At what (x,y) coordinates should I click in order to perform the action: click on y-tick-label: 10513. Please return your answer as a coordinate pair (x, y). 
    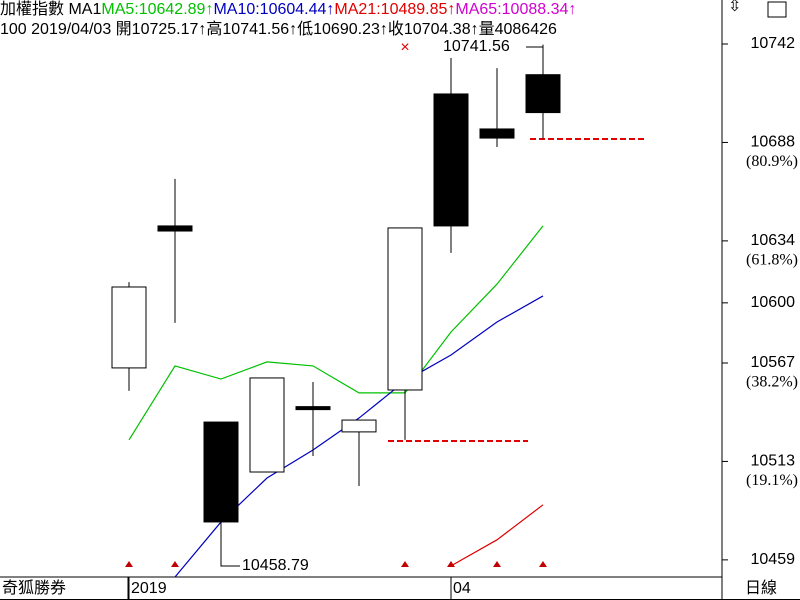
    Looking at the image, I should click on (773, 461).